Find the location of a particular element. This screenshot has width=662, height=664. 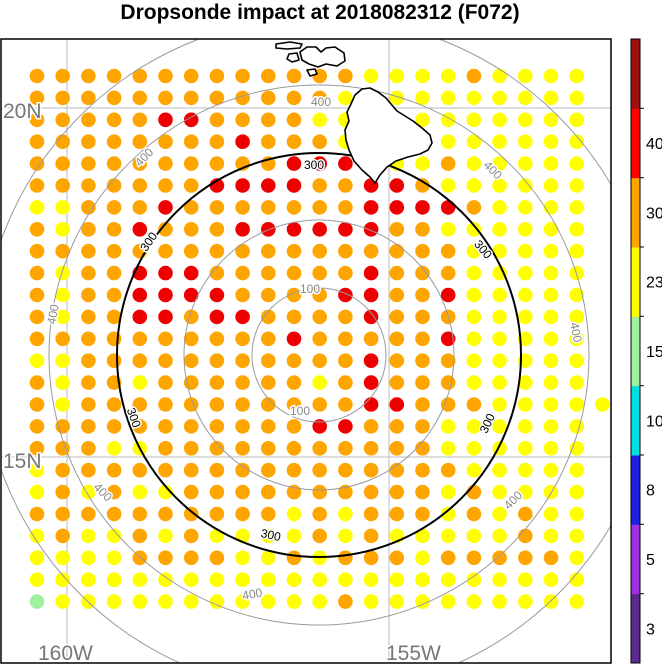

colorbar-segment is located at coordinates (635, 420).